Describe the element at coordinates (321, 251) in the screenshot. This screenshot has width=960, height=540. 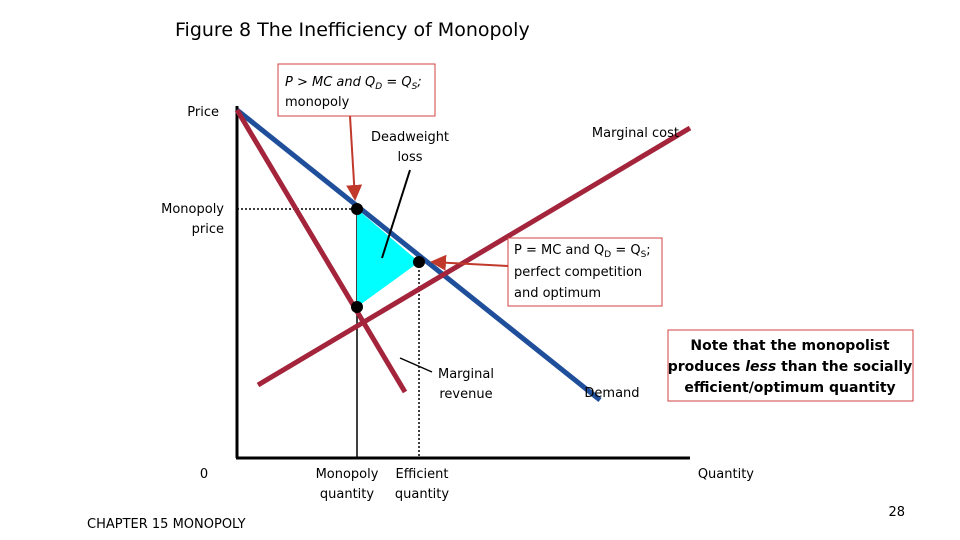
I see `marginal-revenue-curve` at that location.